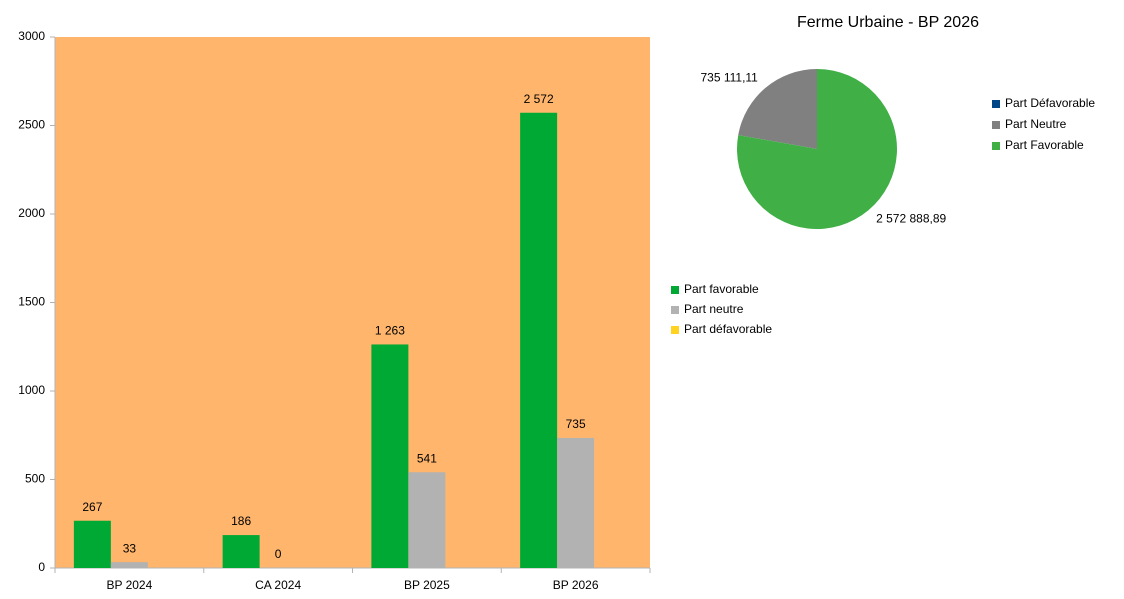  Describe the element at coordinates (241, 521) in the screenshot. I see `data-label: 186` at that location.